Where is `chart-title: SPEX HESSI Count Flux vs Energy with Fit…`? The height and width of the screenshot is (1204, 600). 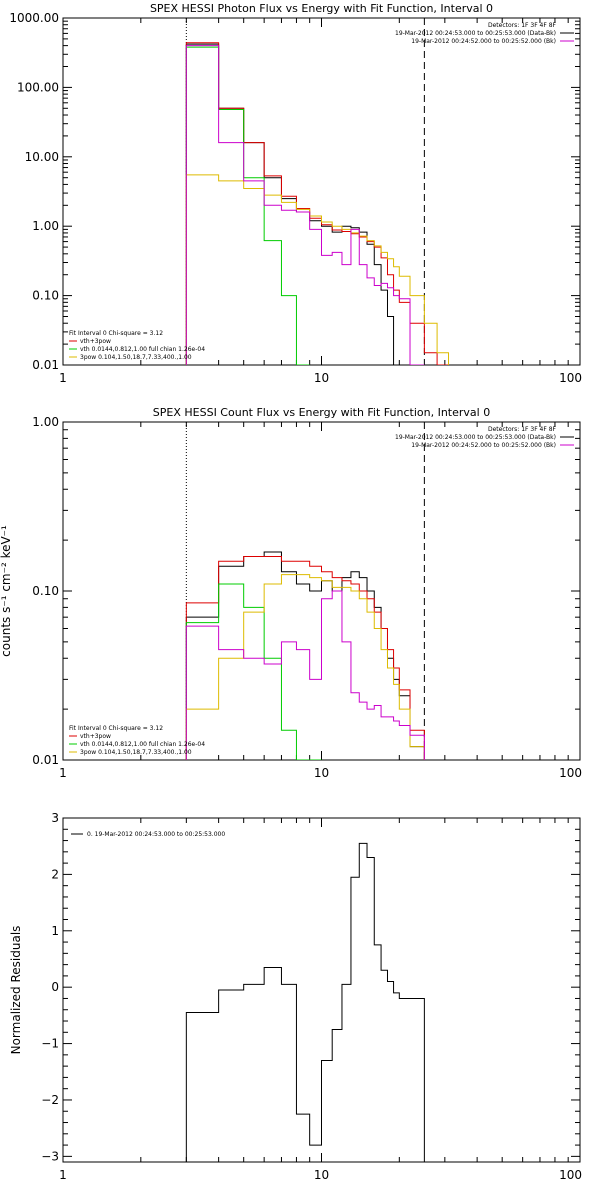
chart-title: SPEX HESSI Count Flux vs Energy with Fit… is located at coordinates (321, 412).